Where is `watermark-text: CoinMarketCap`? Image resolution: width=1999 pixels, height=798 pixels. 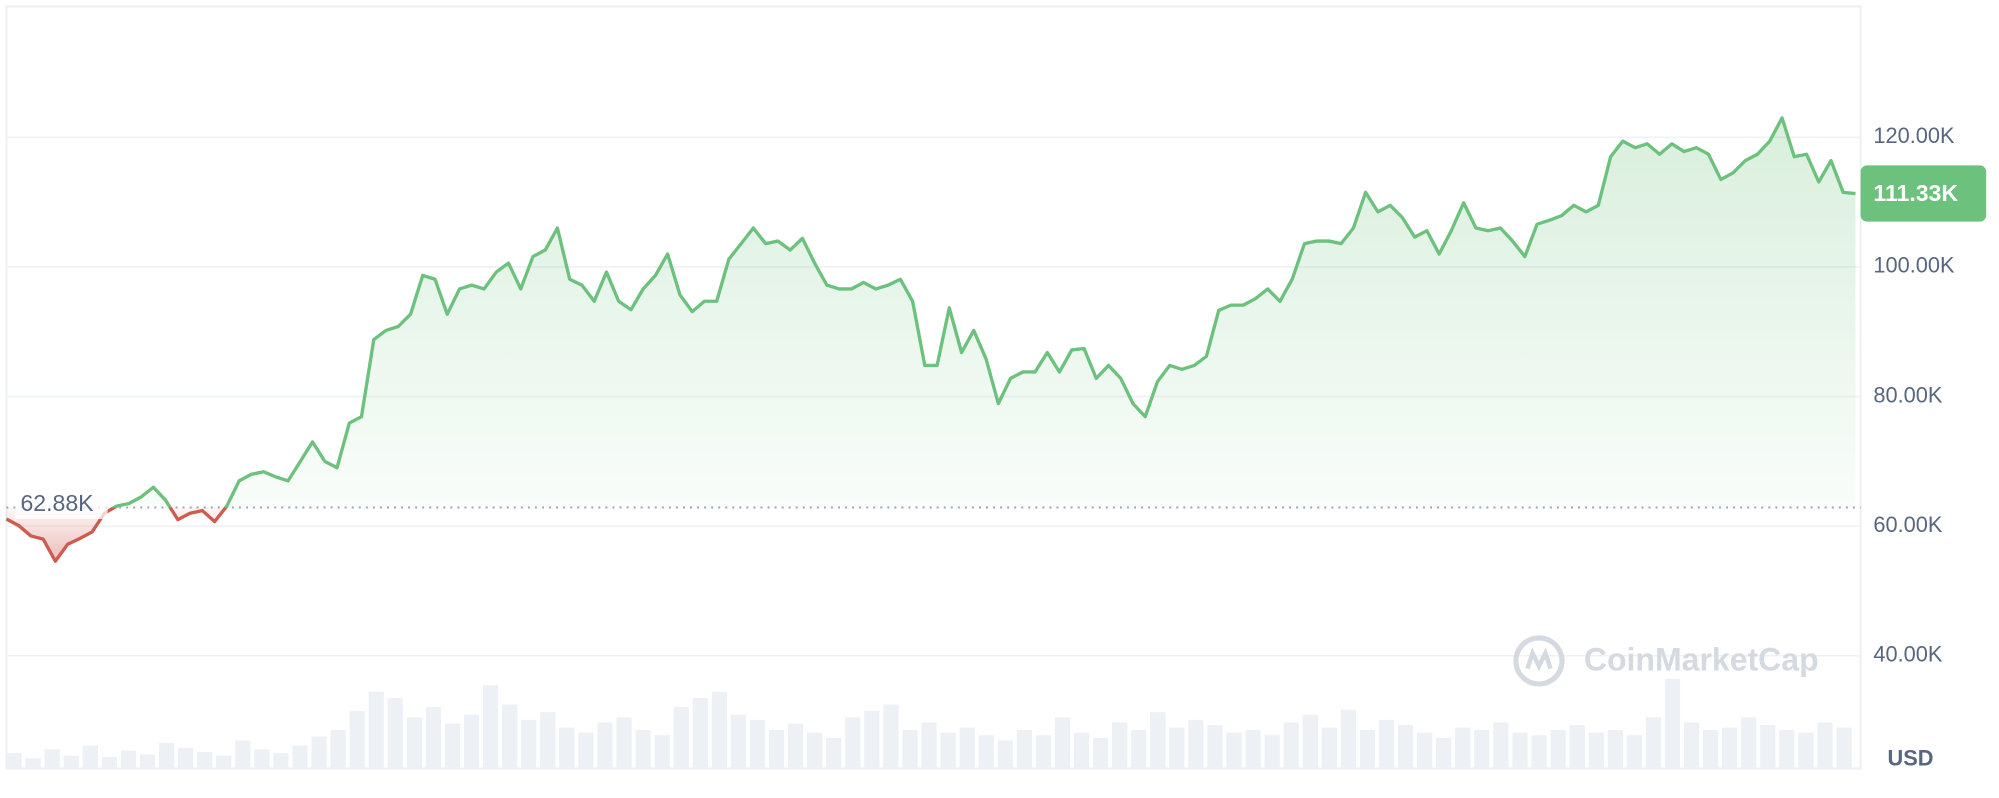
watermark-text: CoinMarketCap is located at coordinates (1701, 660).